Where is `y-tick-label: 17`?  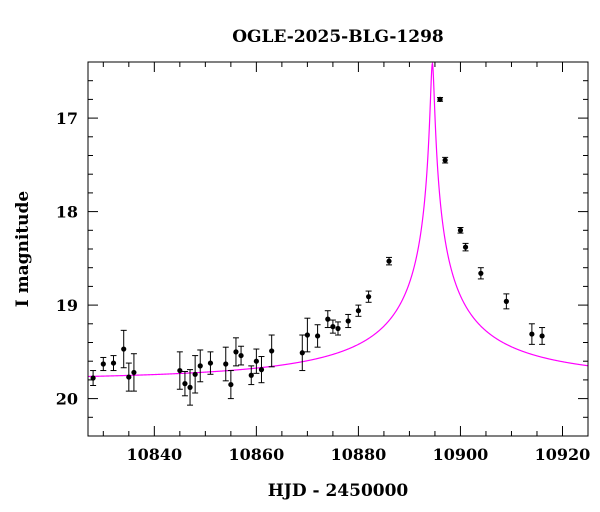
y-tick-label: 17 is located at coordinates (67, 118).